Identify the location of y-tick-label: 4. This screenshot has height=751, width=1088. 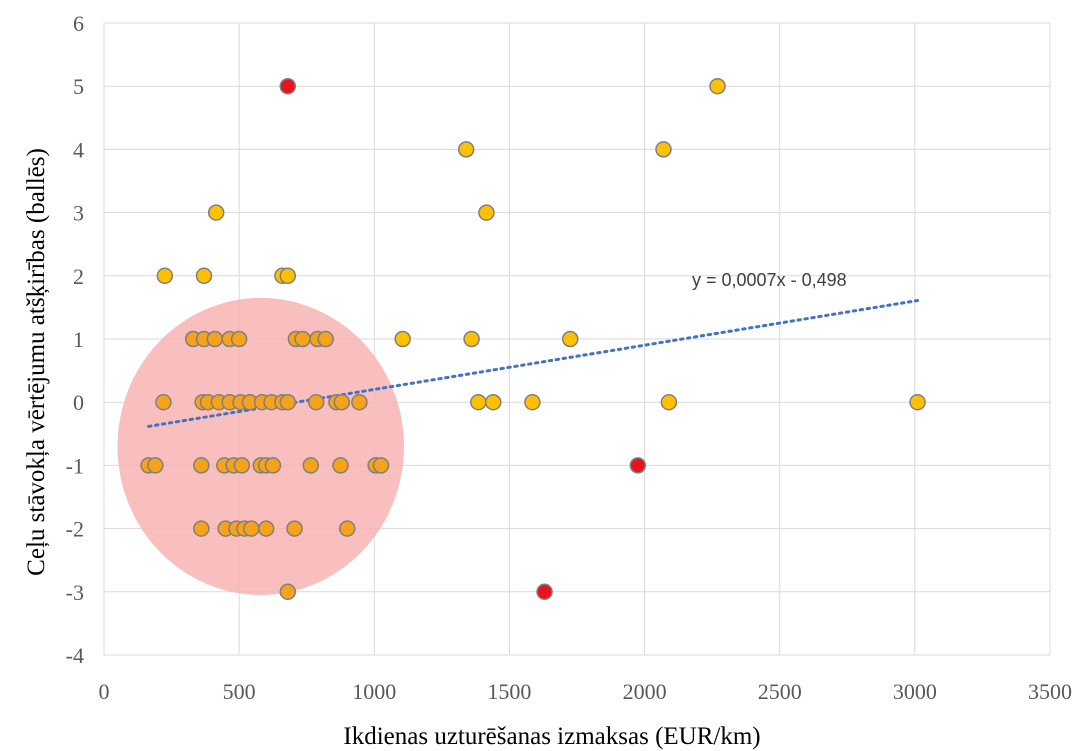
(78, 149).